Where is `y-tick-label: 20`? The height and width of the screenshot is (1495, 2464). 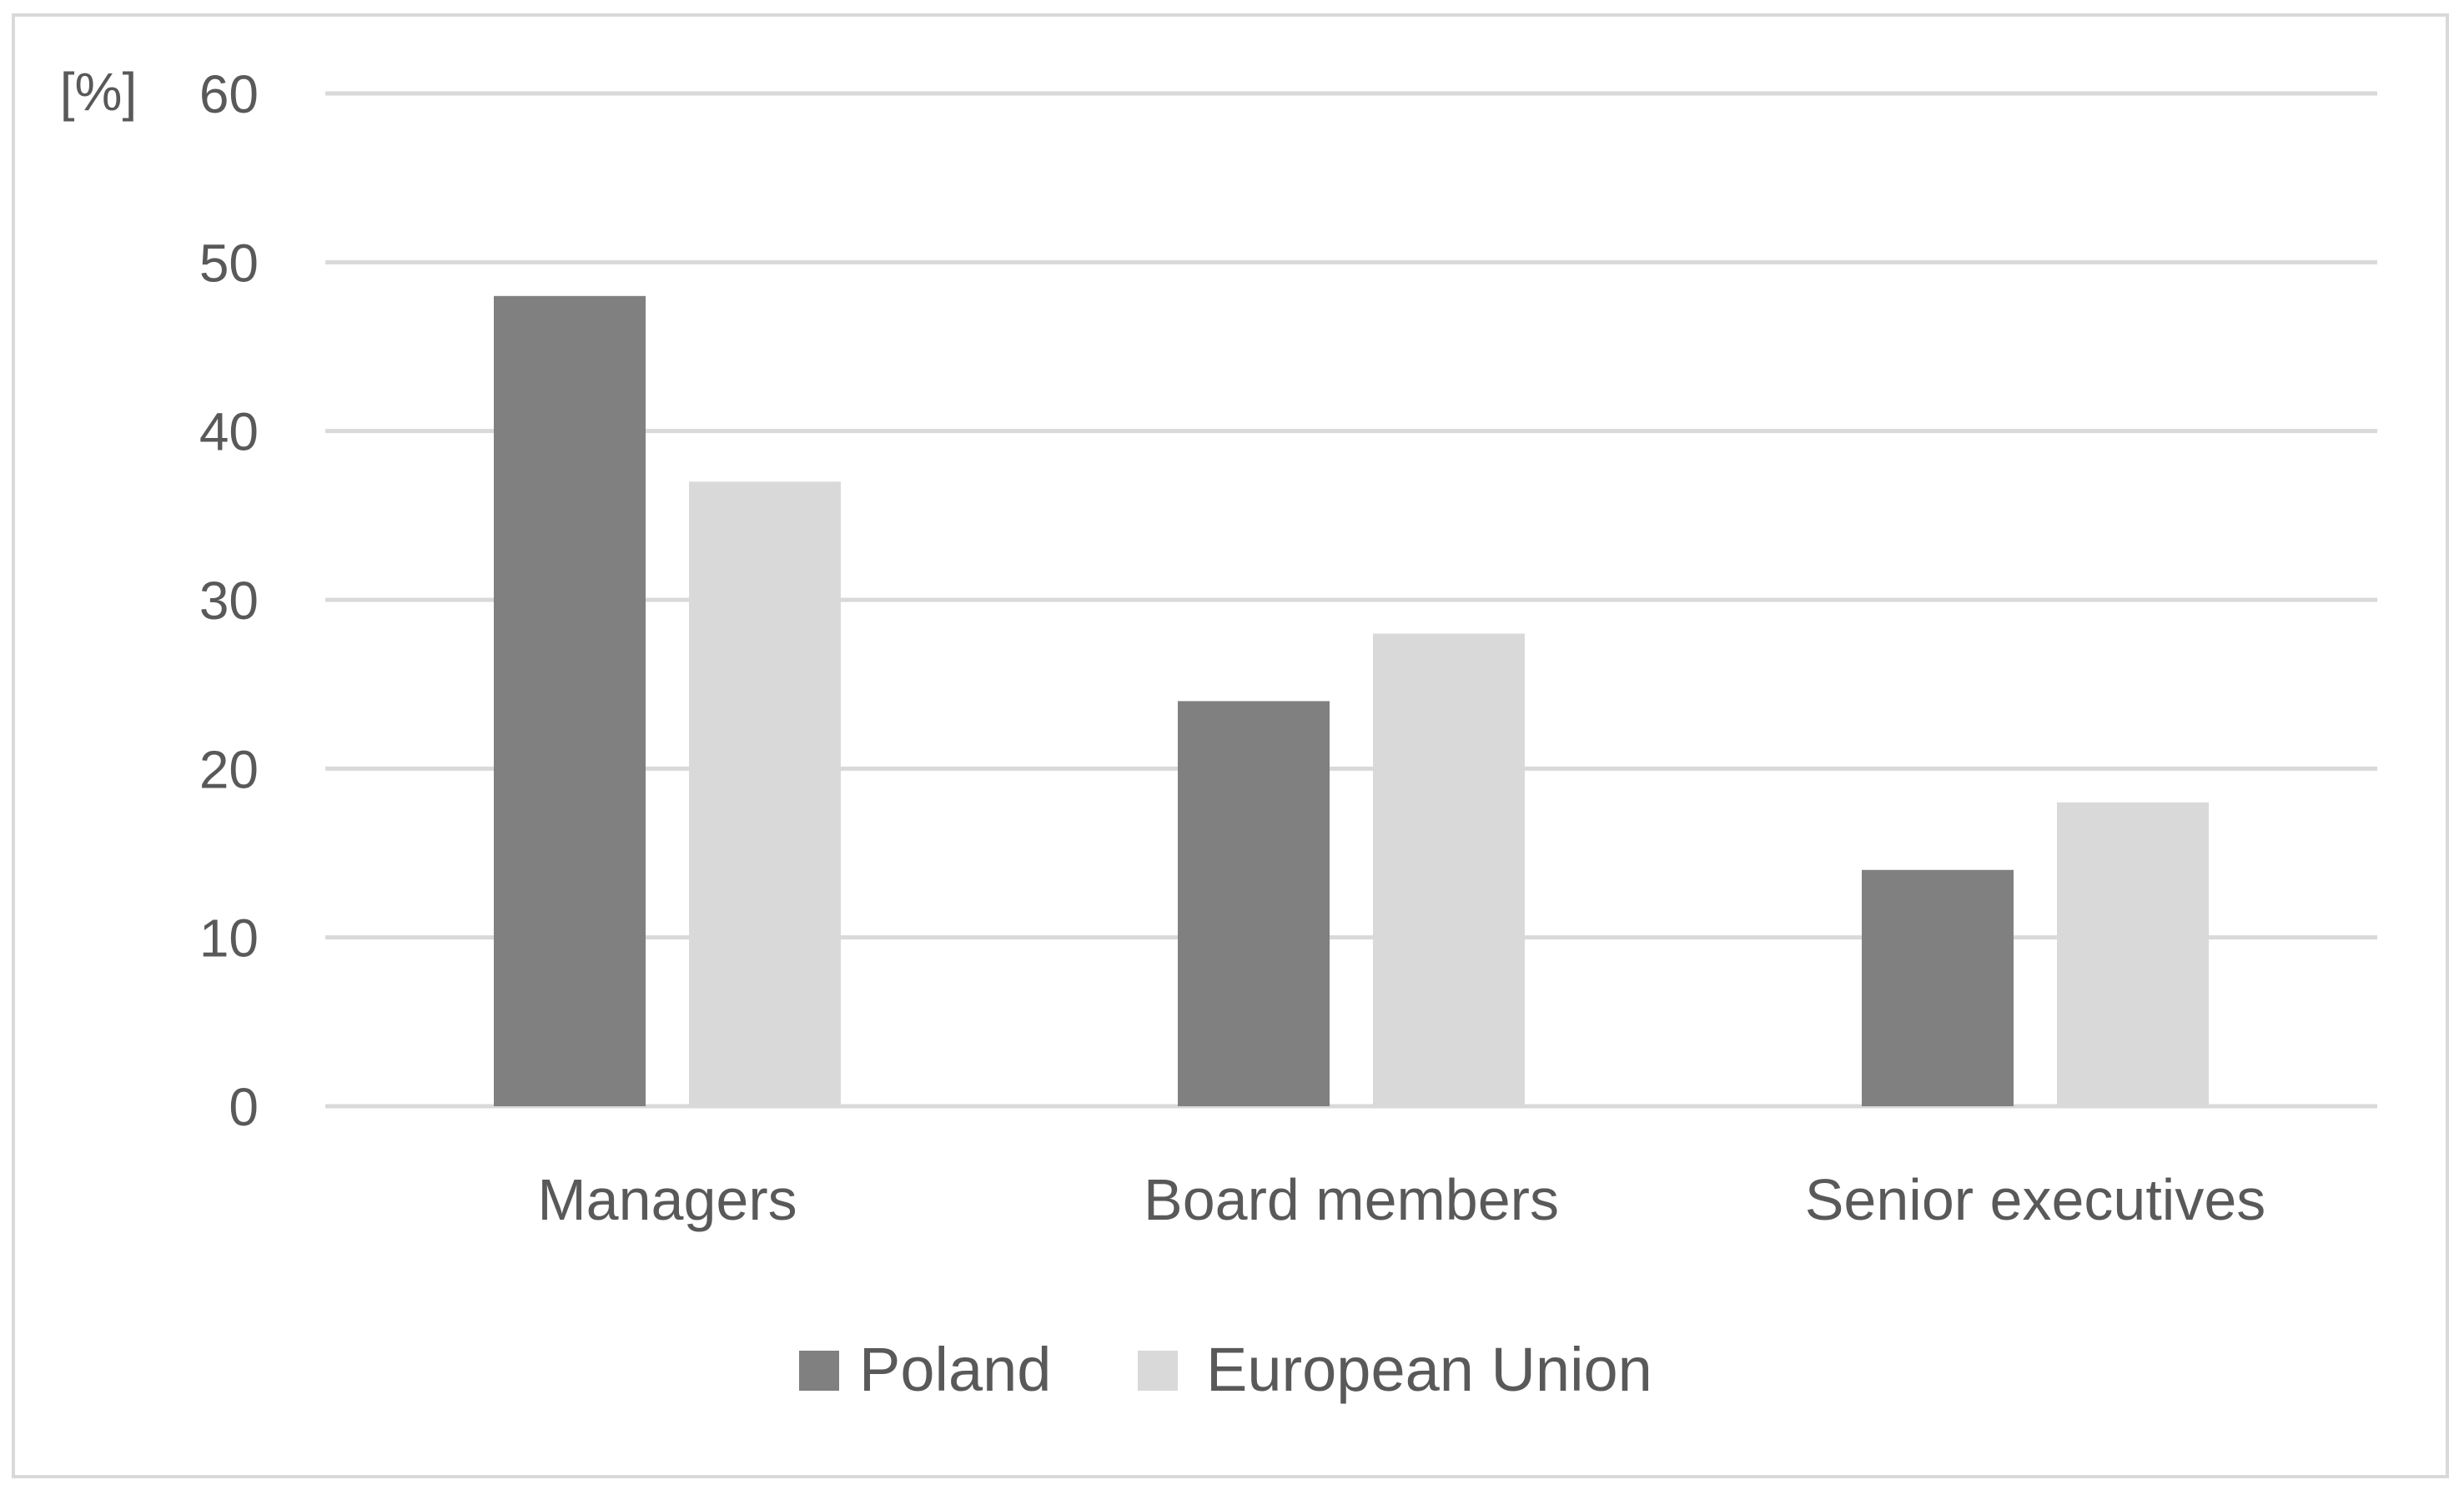
y-tick-label: 20 is located at coordinates (229, 769).